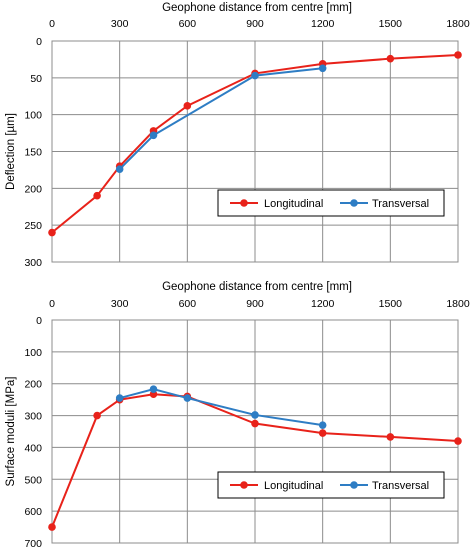 This screenshot has height=550, width=471. Describe the element at coordinates (33, 512) in the screenshot. I see `y-tick-label: 600` at that location.